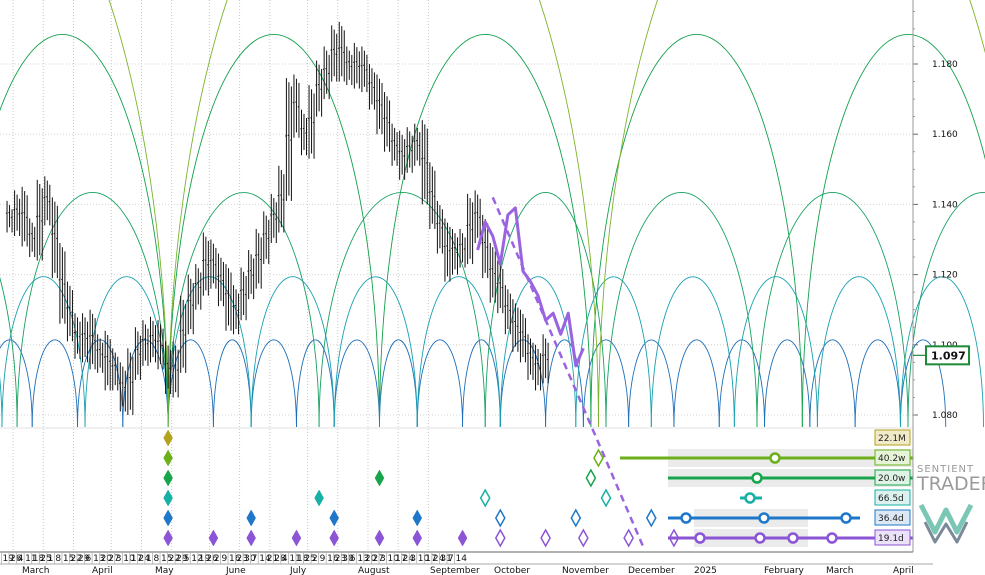 Image resolution: width=985 pixels, height=575 pixels. Describe the element at coordinates (255, 559) in the screenshot. I see `date-tick-label: 7` at that location.